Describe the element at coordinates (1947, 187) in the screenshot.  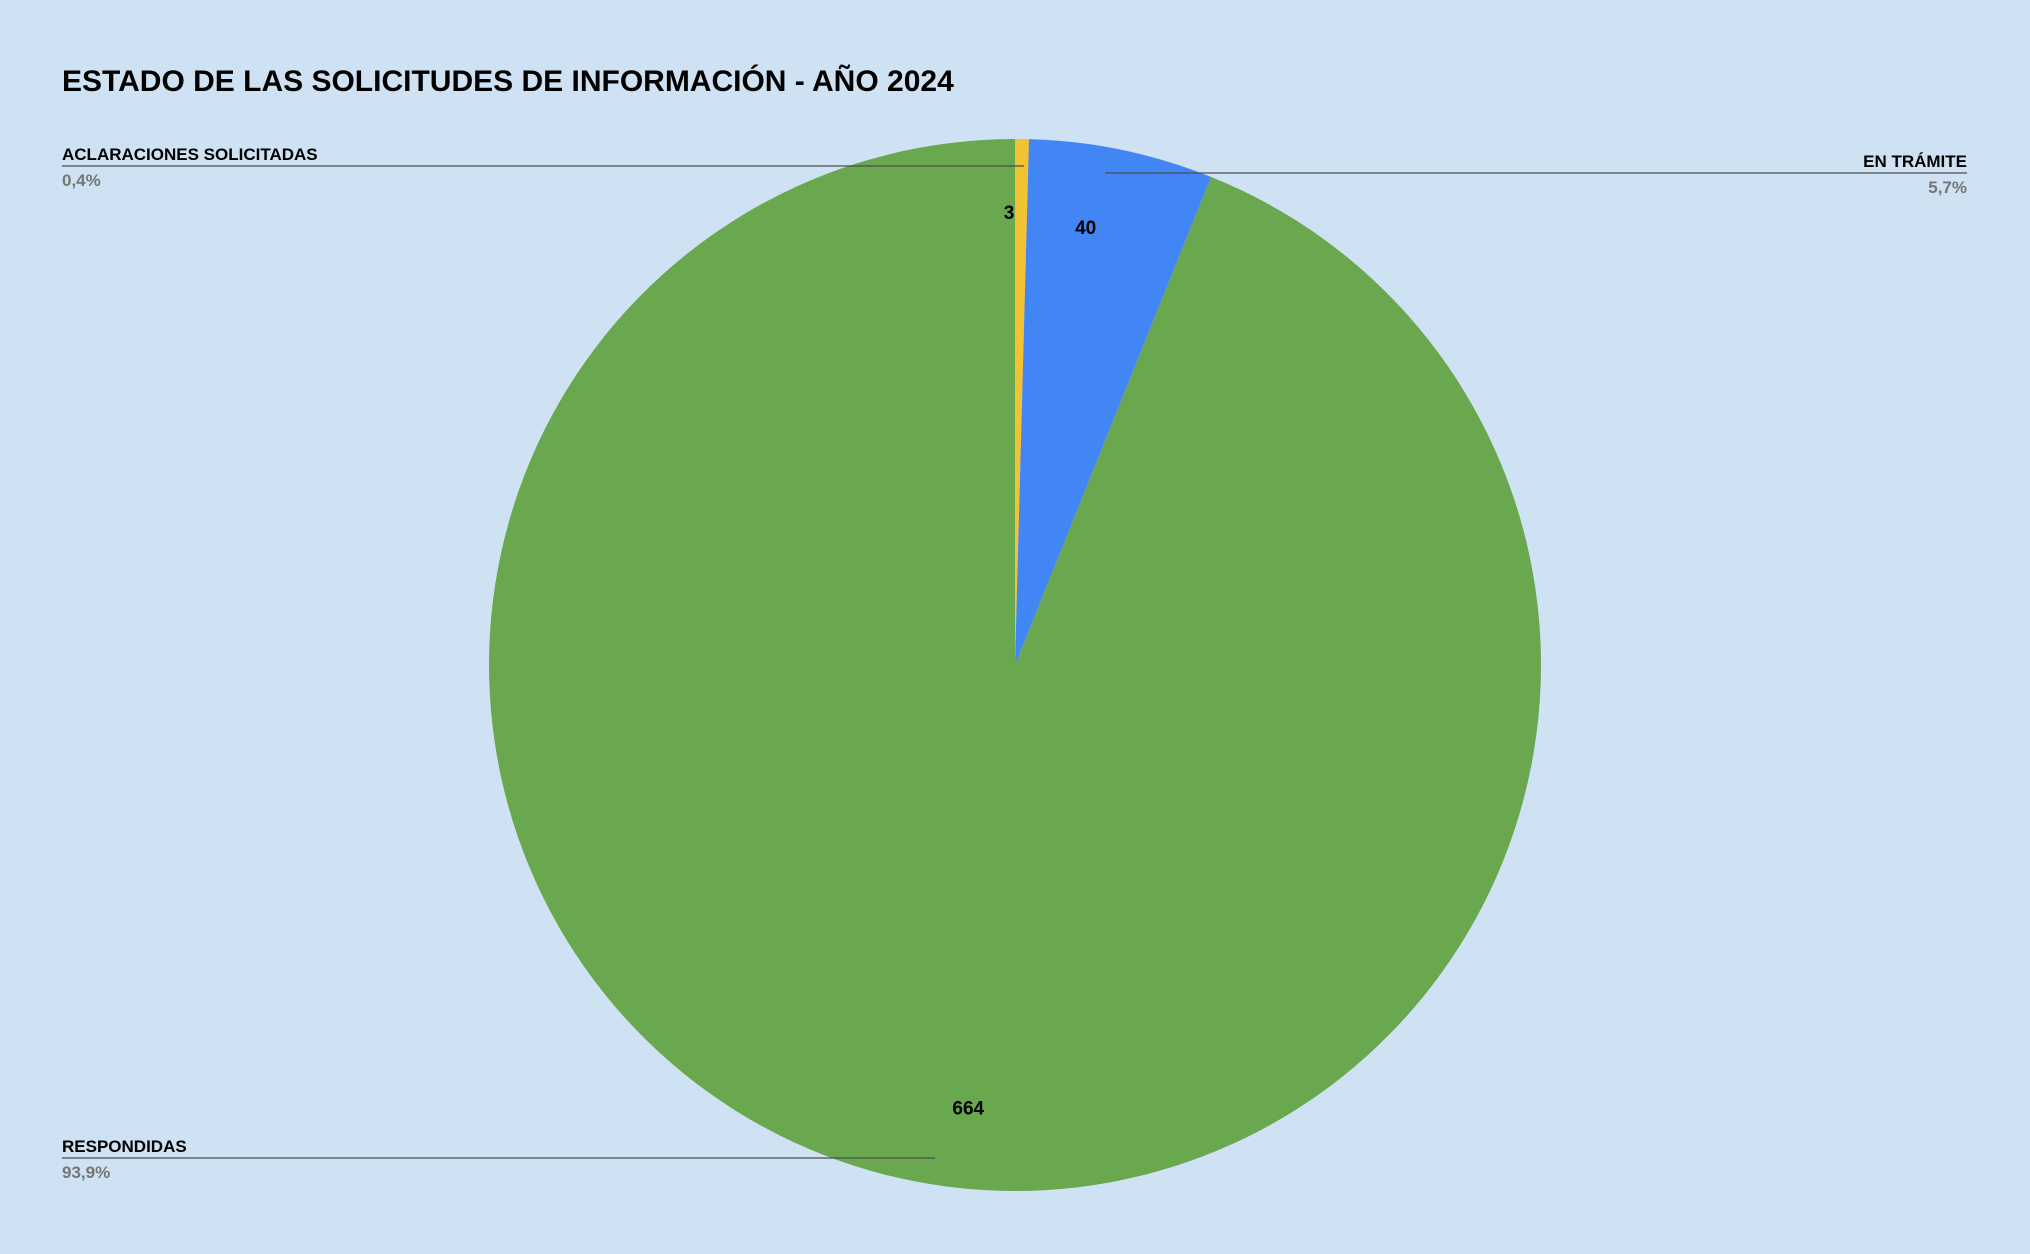
I see `callout-percent: 5,7%` at that location.